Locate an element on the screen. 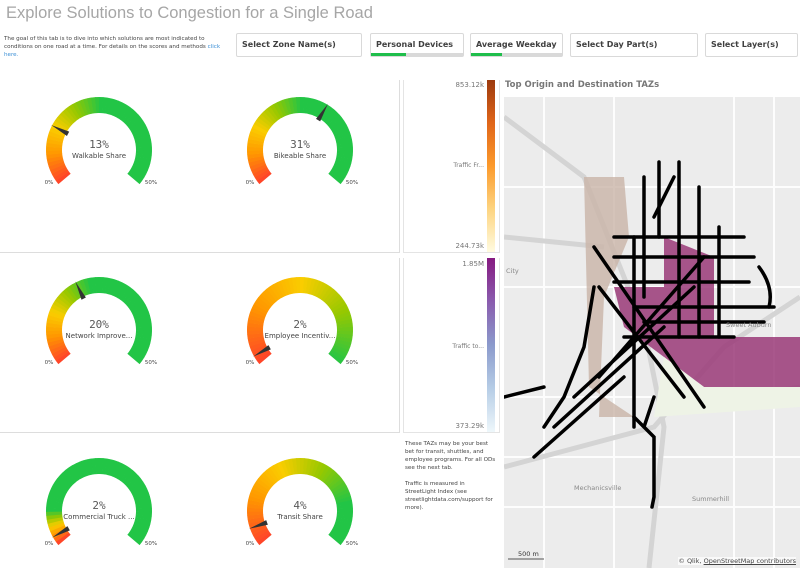  gauge-value: 2% is located at coordinates (300, 324).